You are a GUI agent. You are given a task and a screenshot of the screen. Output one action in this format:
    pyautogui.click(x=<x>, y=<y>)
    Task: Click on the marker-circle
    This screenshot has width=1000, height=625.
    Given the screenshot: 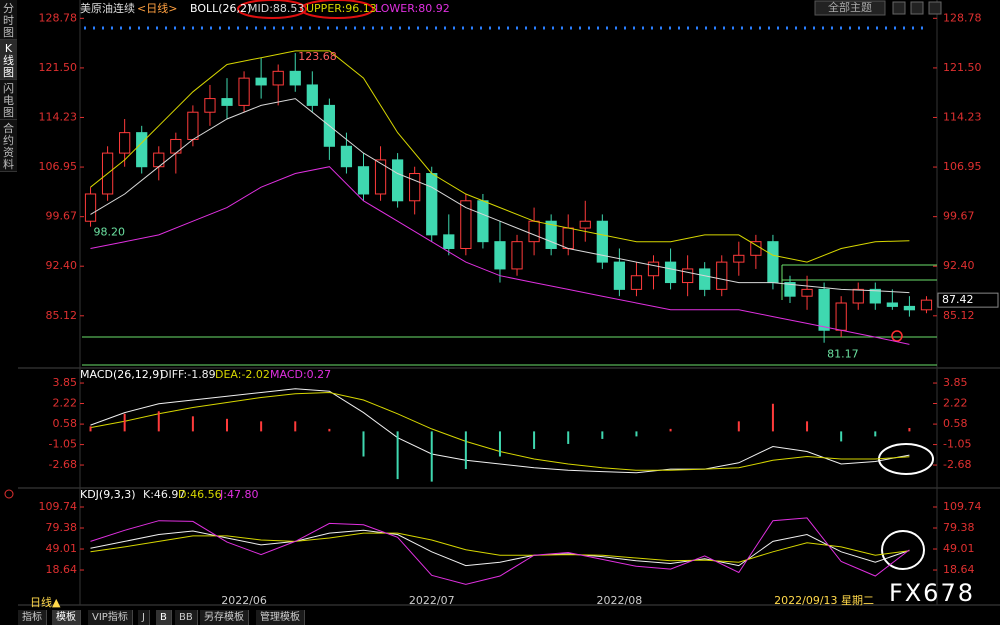 What is the action you would take?
    pyautogui.click(x=897, y=336)
    